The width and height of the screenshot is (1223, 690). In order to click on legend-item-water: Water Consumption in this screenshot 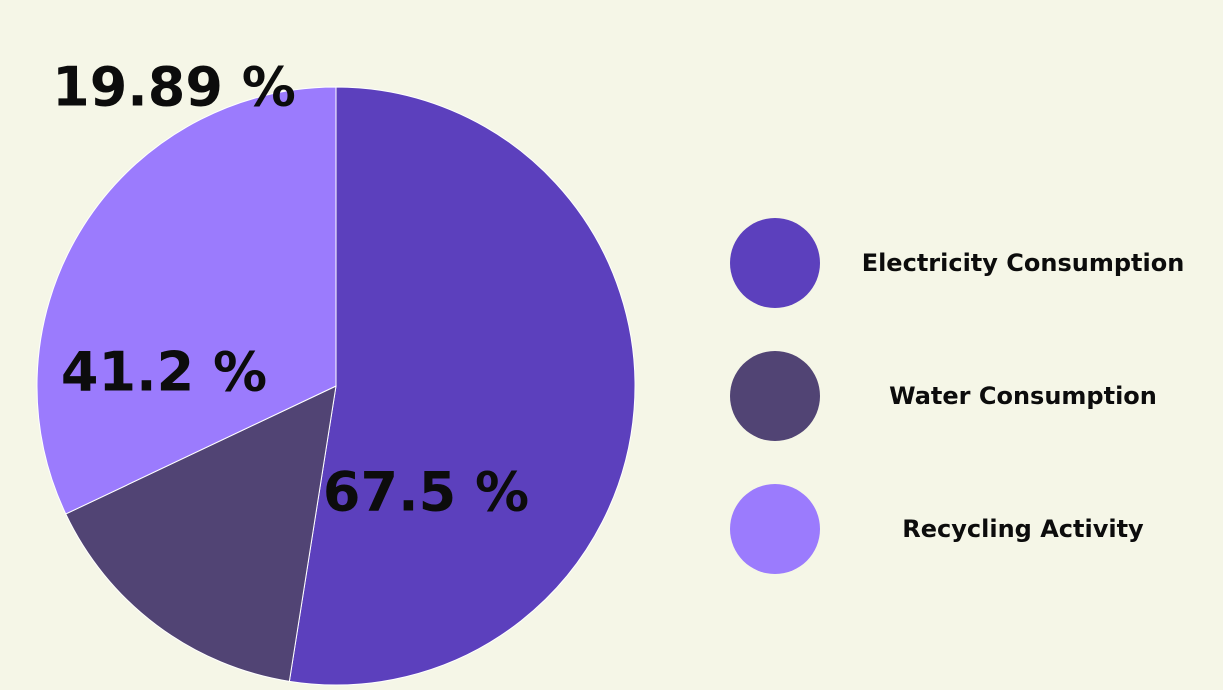, I will do `click(970, 396)`.